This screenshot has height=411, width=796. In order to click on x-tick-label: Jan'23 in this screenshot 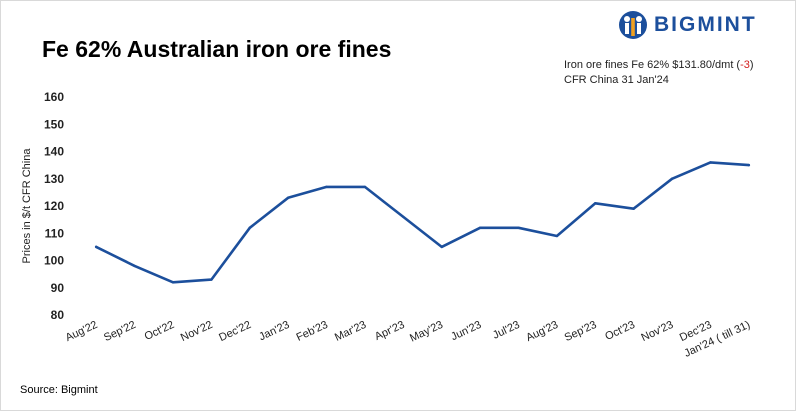, I will do `click(274, 331)`.